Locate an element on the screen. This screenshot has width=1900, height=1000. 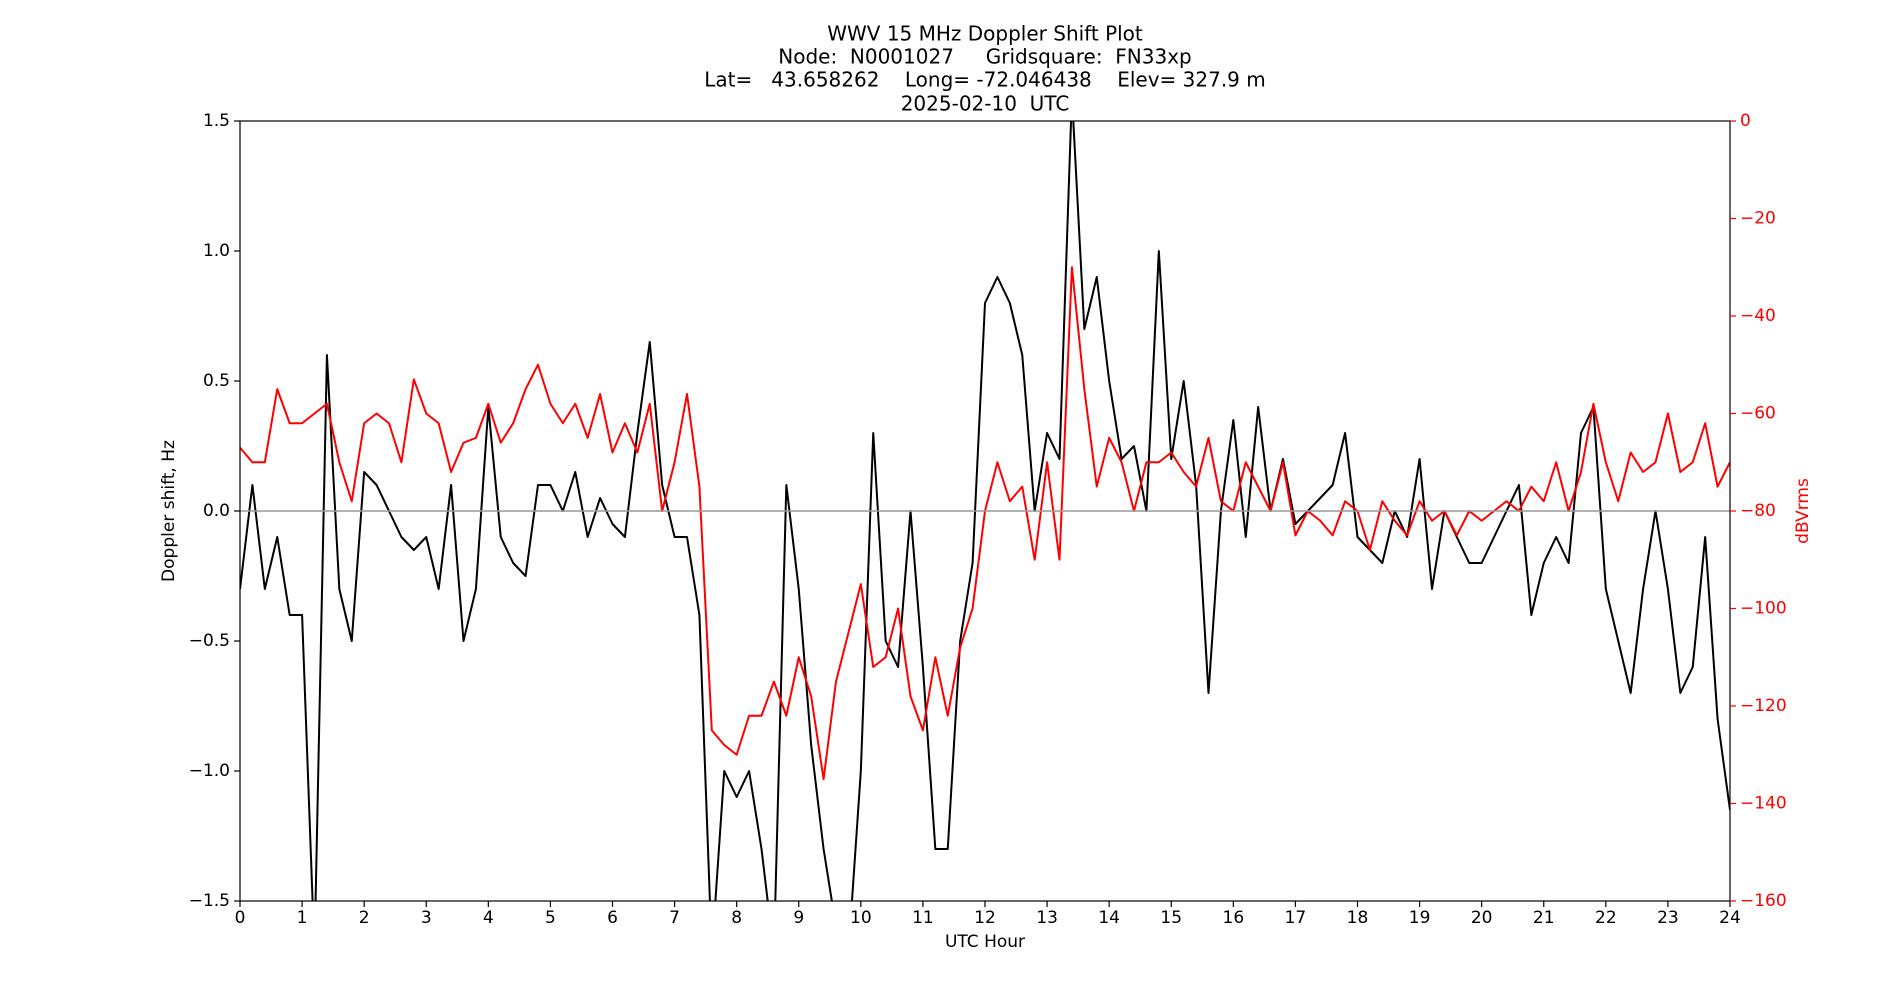
x-tick-label: 11 is located at coordinates (923, 918).